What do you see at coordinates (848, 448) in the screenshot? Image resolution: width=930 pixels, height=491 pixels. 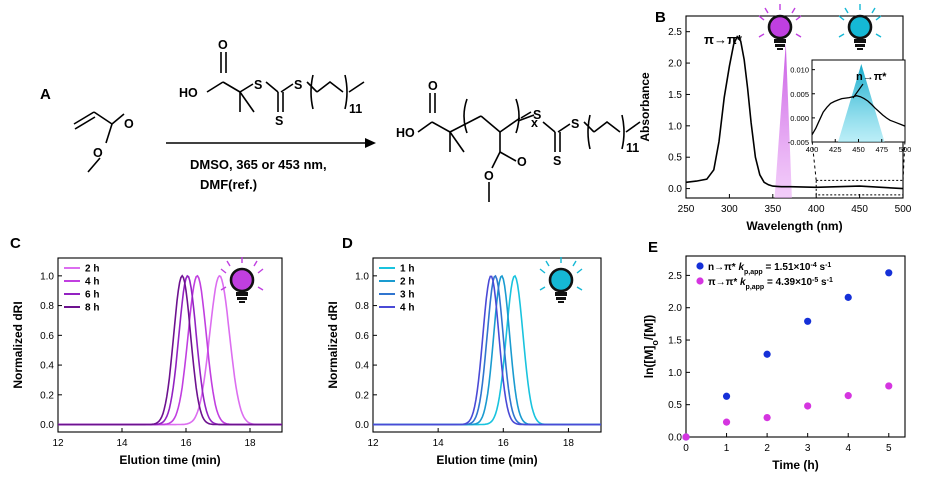 I see `e-xtick-label: 4` at bounding box center [848, 448].